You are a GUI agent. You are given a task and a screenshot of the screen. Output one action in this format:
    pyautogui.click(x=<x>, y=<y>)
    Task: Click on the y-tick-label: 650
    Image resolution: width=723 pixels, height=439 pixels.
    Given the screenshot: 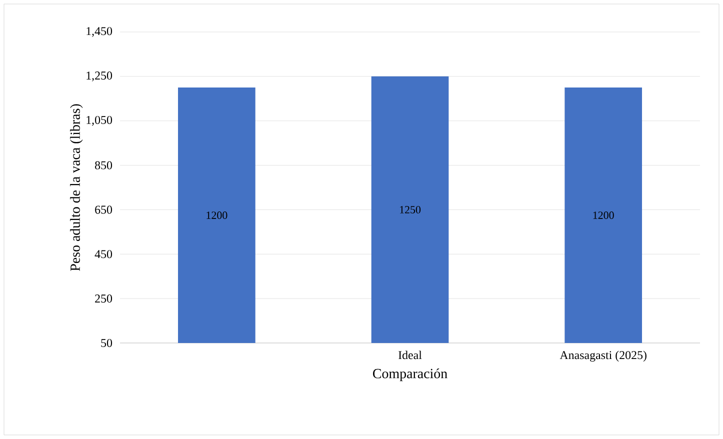 What is the action you would take?
    pyautogui.click(x=103, y=210)
    